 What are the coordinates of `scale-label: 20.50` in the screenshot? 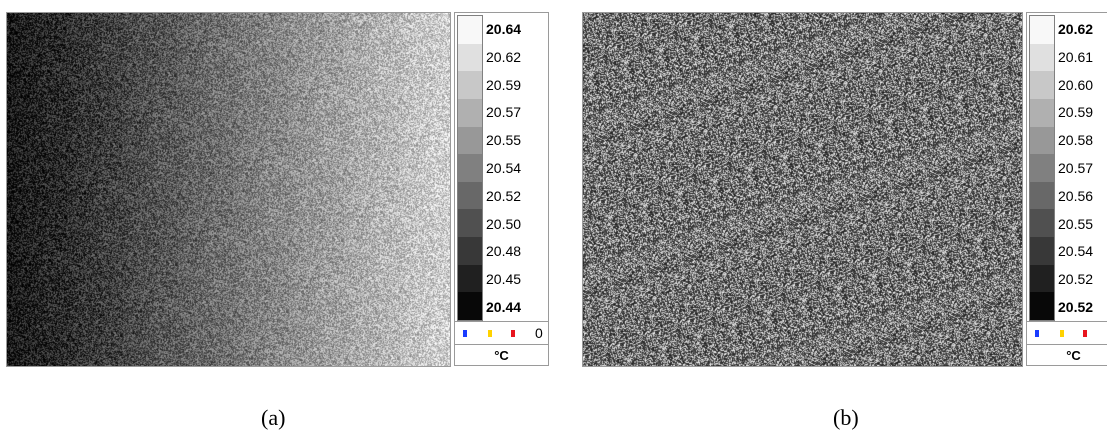 It's located at (504, 223).